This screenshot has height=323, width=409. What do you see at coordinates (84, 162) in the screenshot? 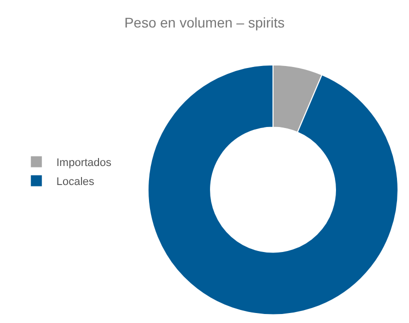
I see `legend-label: Importados` at bounding box center [84, 162].